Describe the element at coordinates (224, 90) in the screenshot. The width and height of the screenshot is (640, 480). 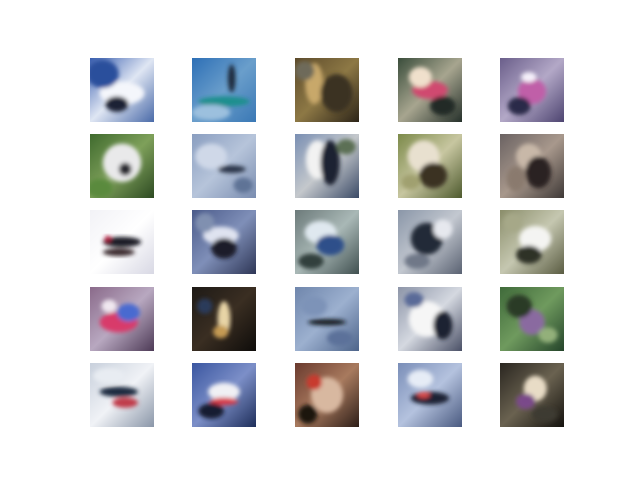
I see `generated-image-r1-c2` at that location.